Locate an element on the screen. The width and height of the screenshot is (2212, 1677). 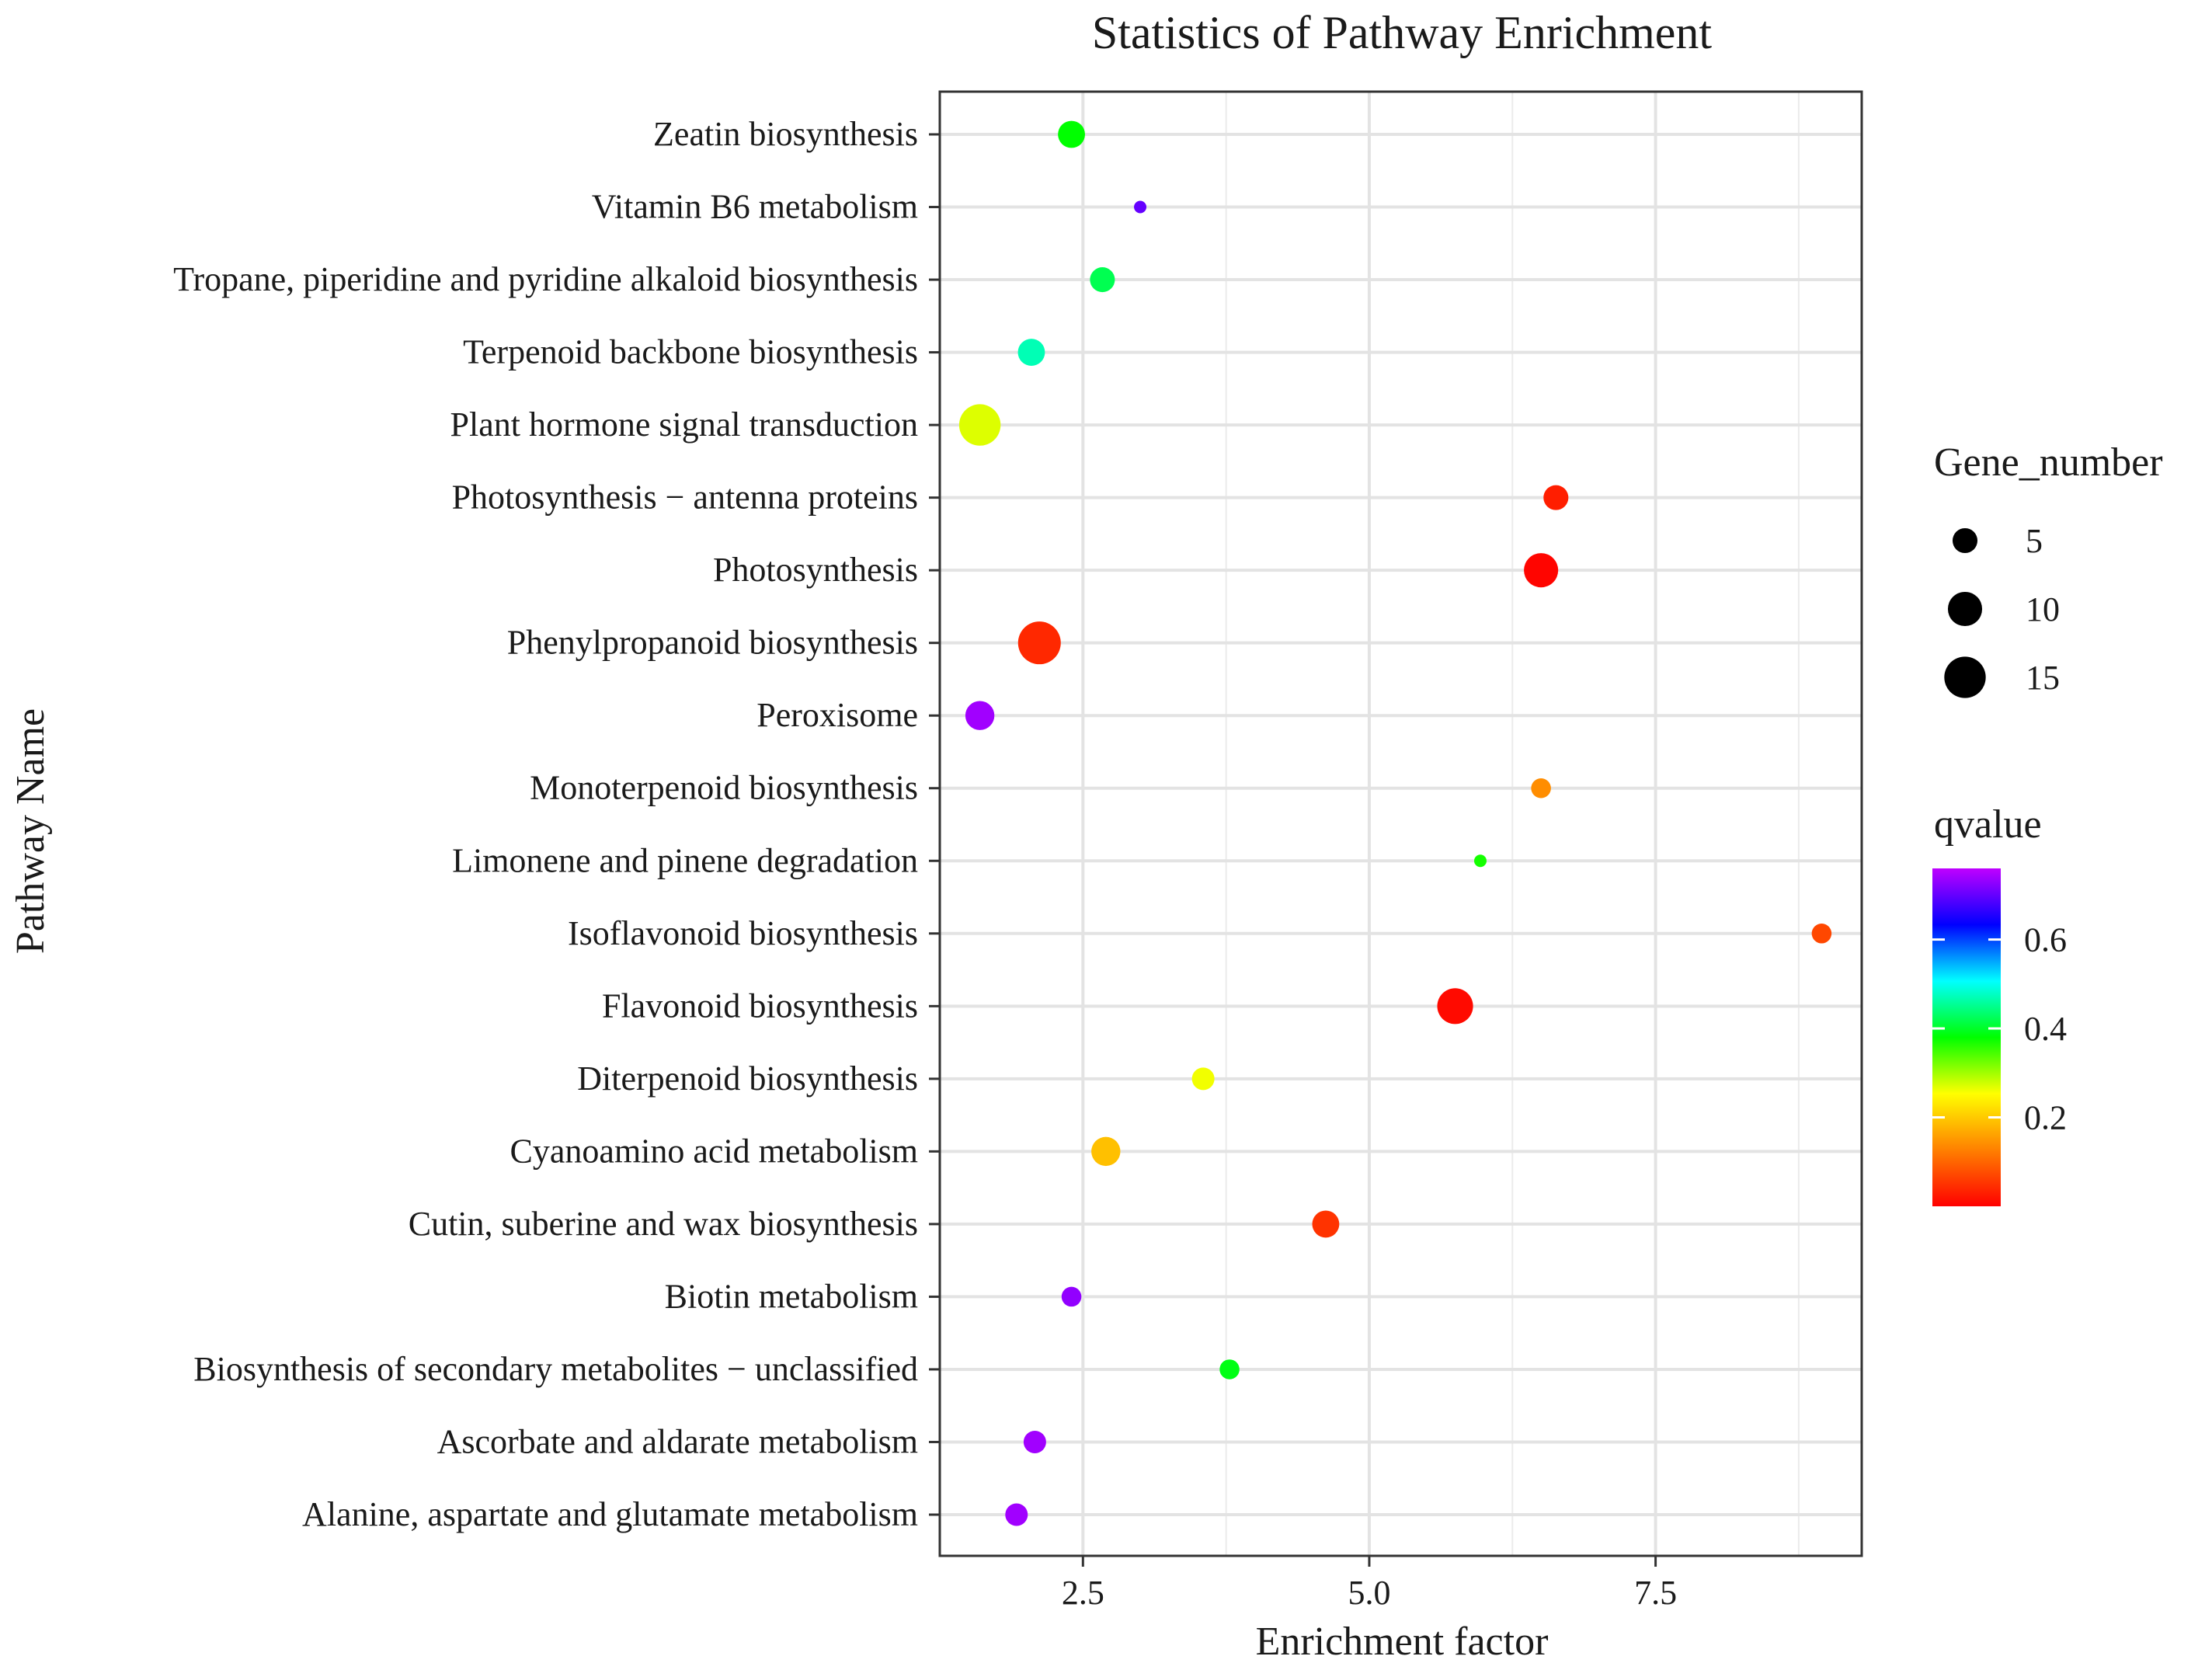
y-tick-label: Photosynthesis is located at coordinates (815, 570).